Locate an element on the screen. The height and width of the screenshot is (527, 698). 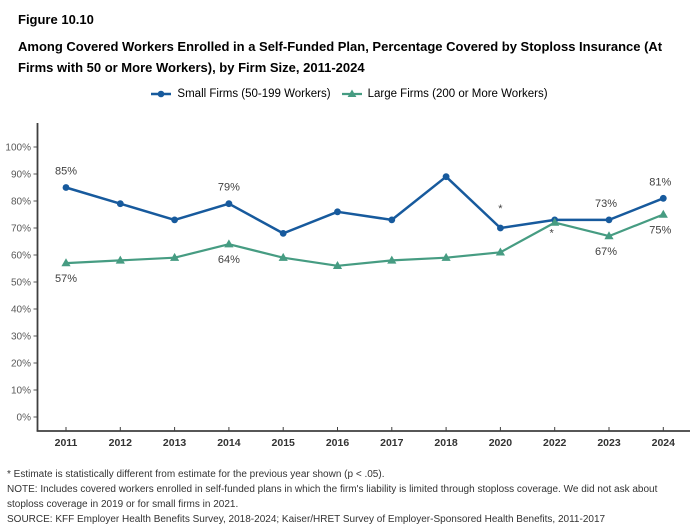
x-axis-year-label: 2013 is located at coordinates (175, 443).